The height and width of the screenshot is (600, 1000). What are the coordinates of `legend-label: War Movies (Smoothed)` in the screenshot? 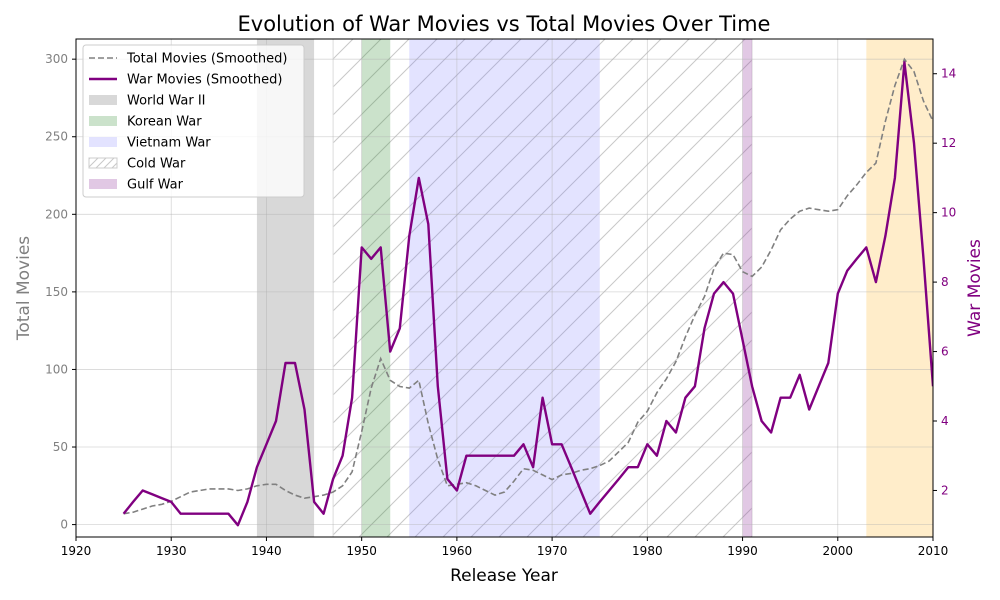 It's located at (204, 80).